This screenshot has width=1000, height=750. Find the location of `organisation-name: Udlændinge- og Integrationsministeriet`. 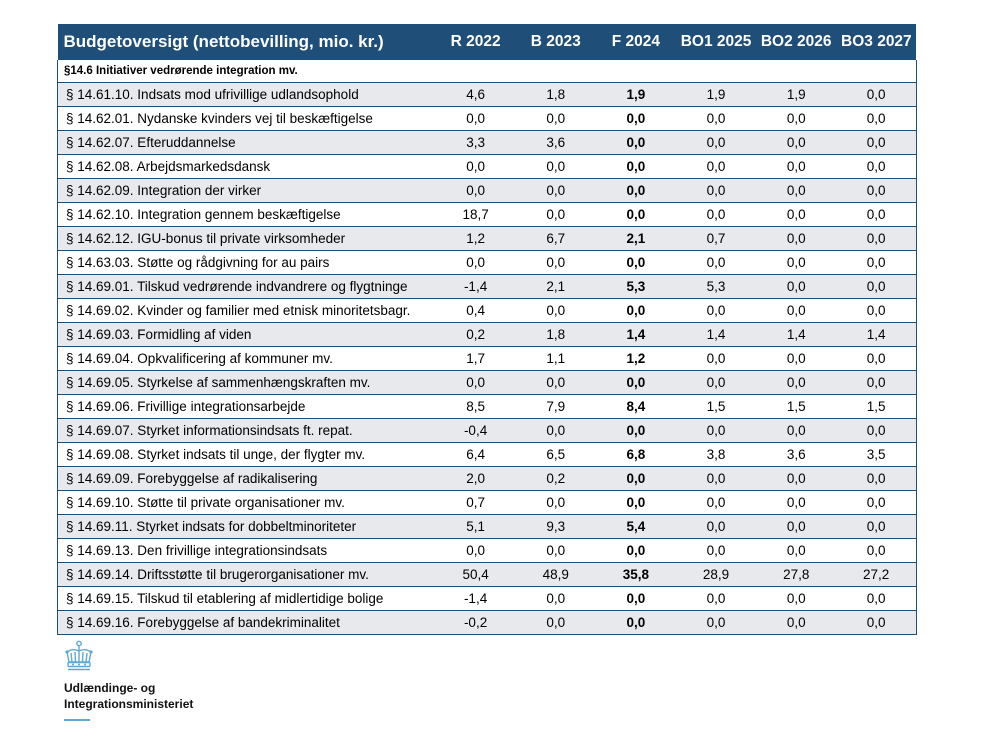

organisation-name: Udlændinge- og Integrationsministeriet is located at coordinates (128, 696).